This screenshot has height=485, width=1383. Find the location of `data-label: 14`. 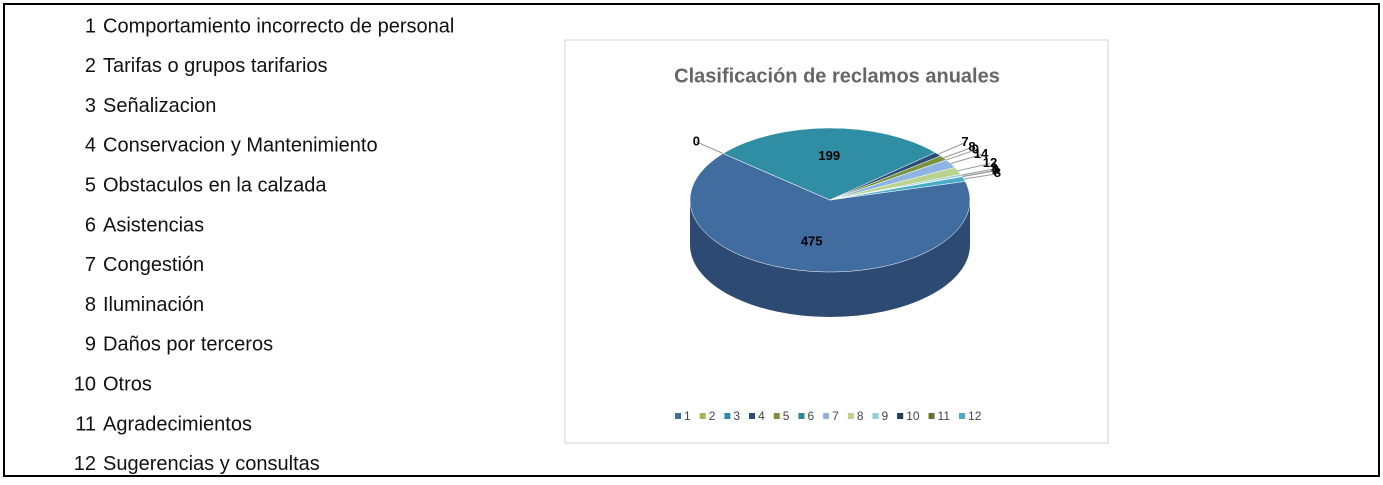

data-label: 14 is located at coordinates (981, 153).